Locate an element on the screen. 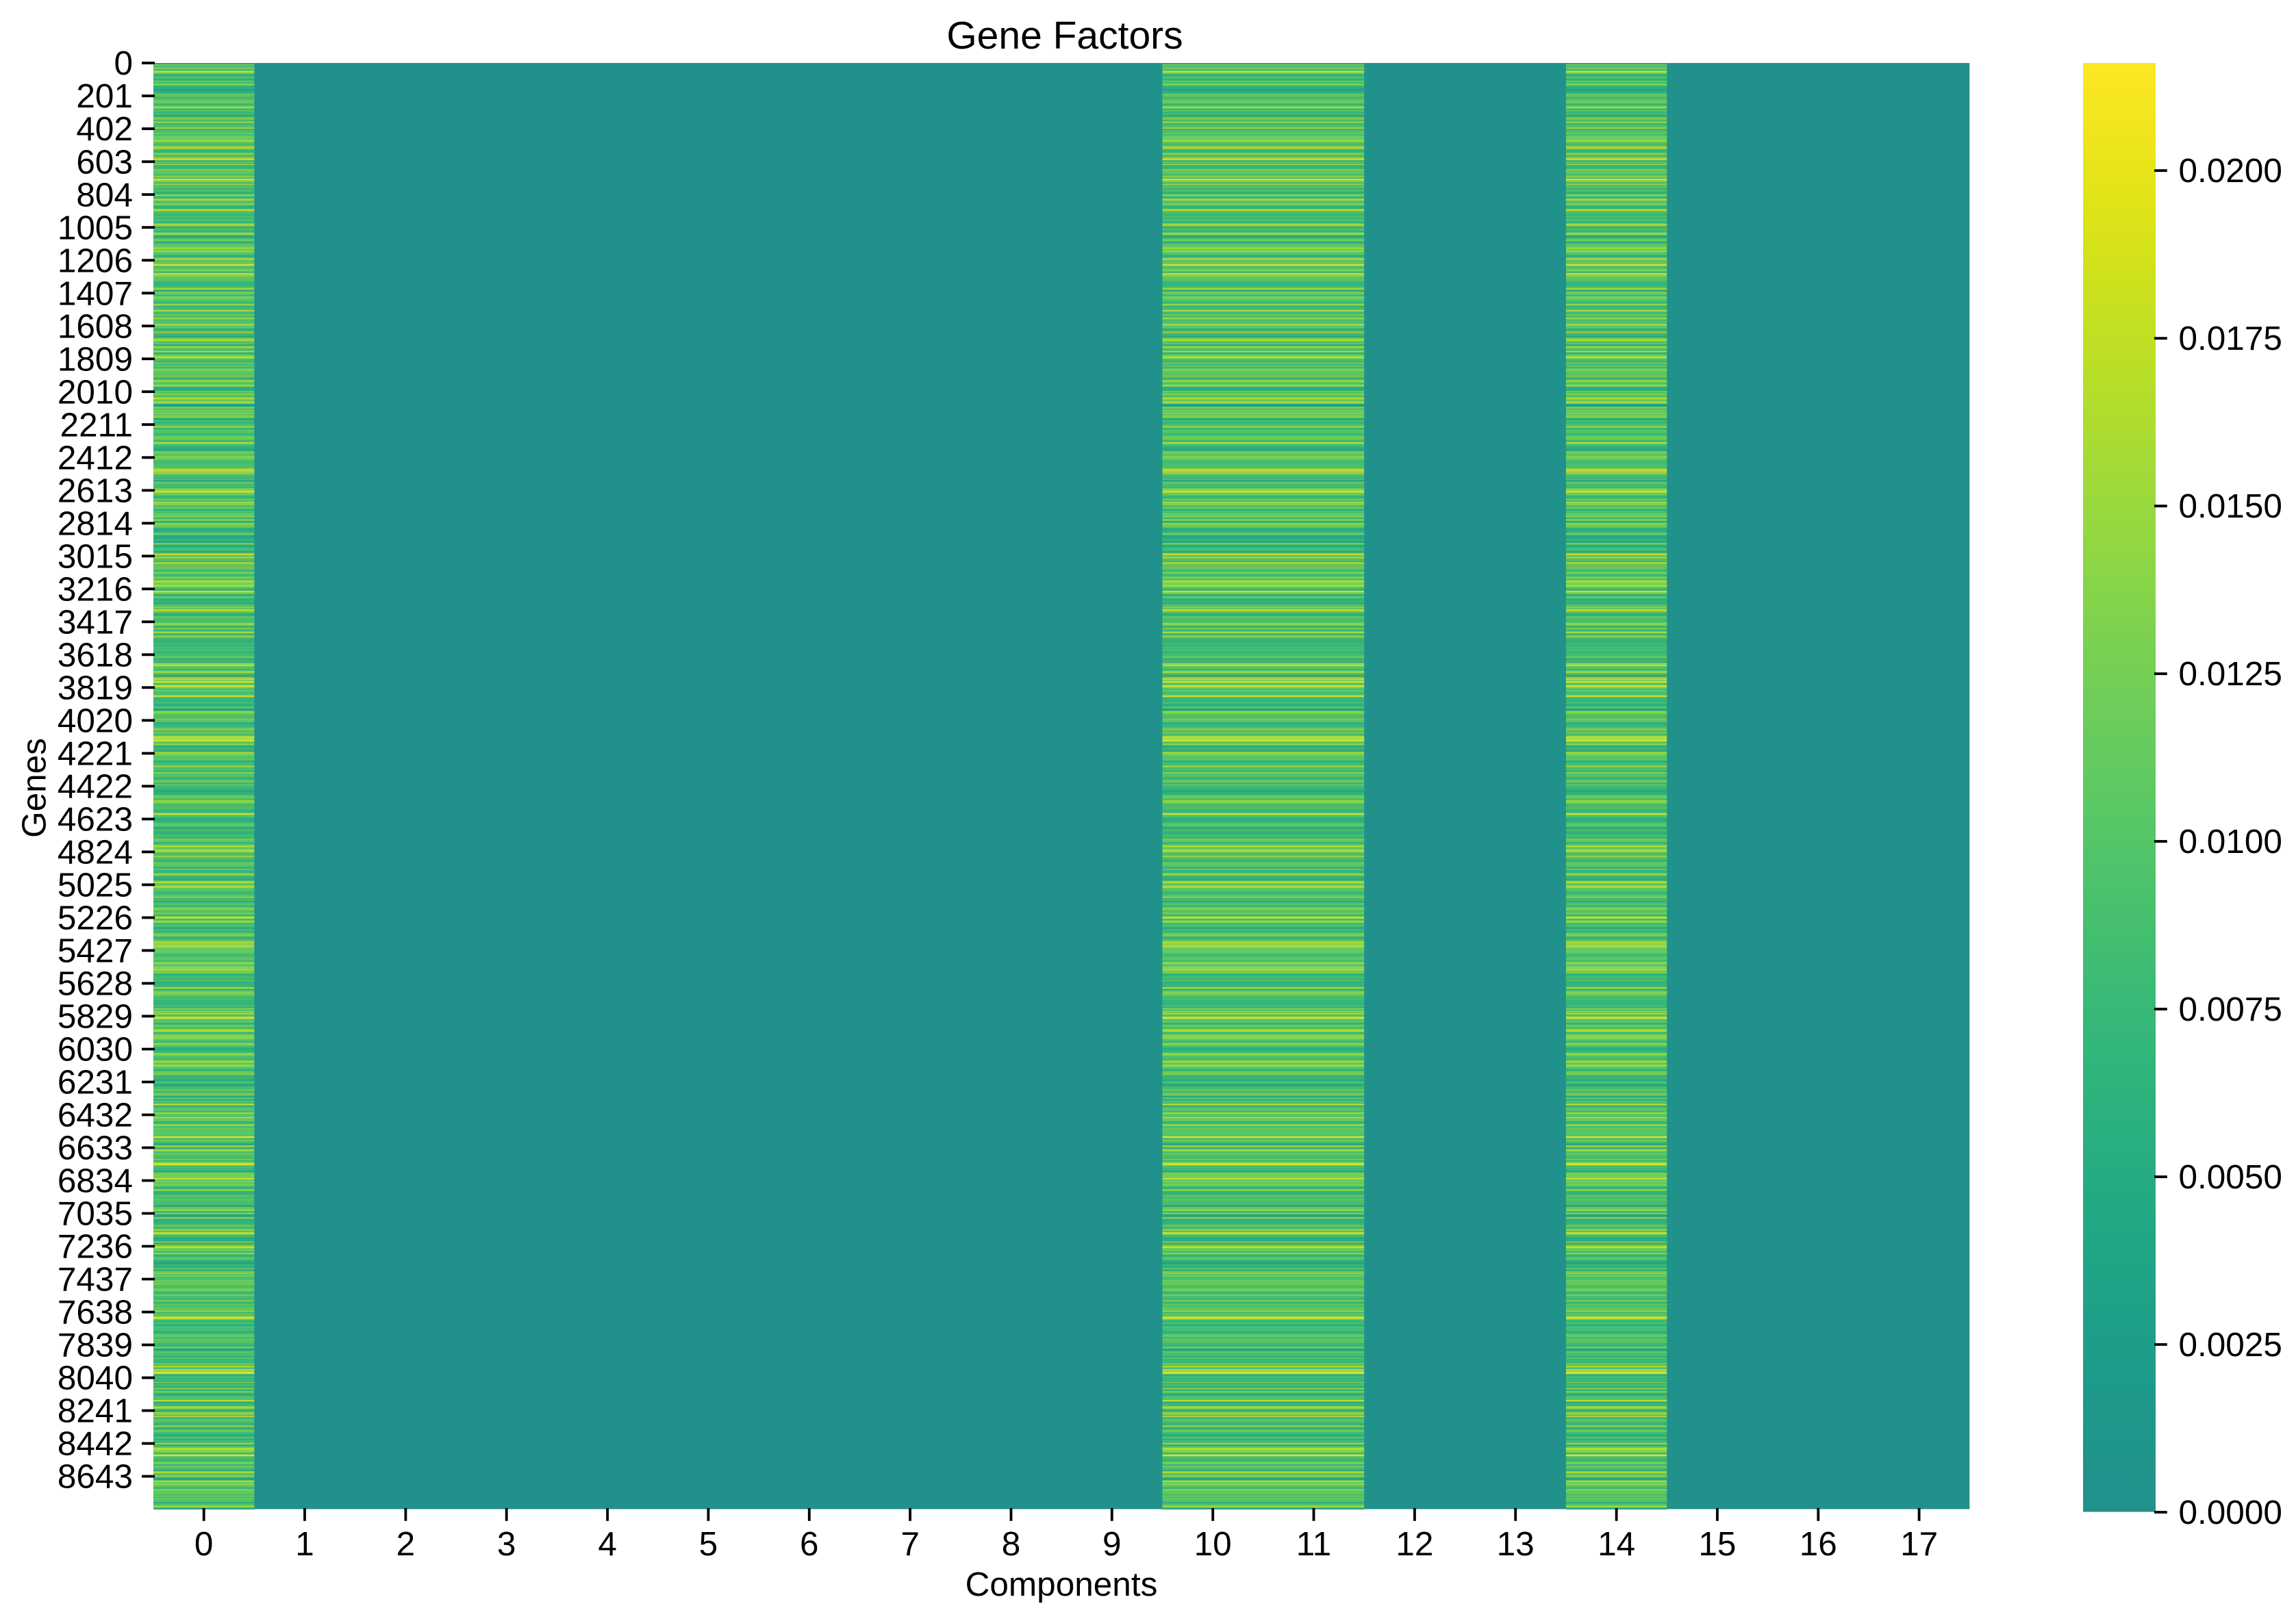  svg-text: 7 is located at coordinates (910, 1544).